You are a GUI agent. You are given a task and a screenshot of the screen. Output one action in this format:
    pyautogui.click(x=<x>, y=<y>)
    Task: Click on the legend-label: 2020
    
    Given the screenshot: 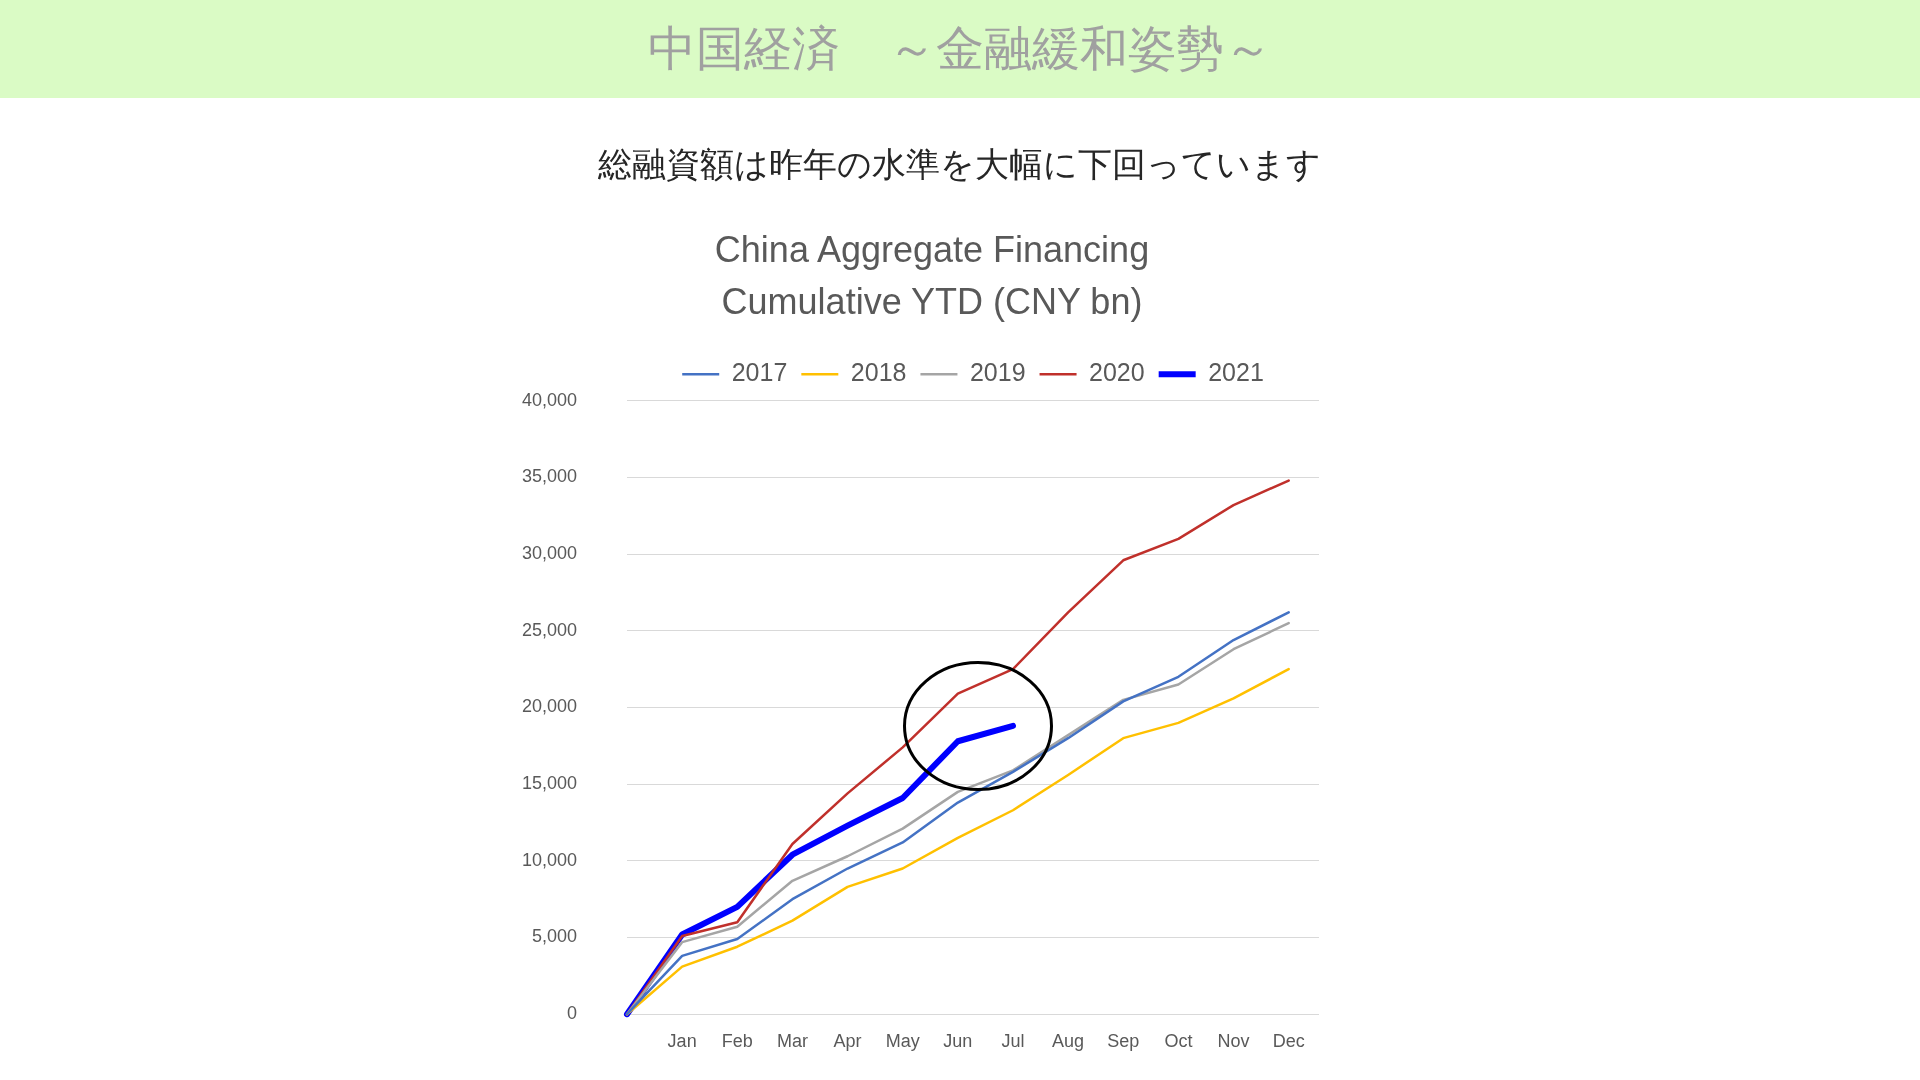 What is the action you would take?
    pyautogui.click(x=1117, y=372)
    